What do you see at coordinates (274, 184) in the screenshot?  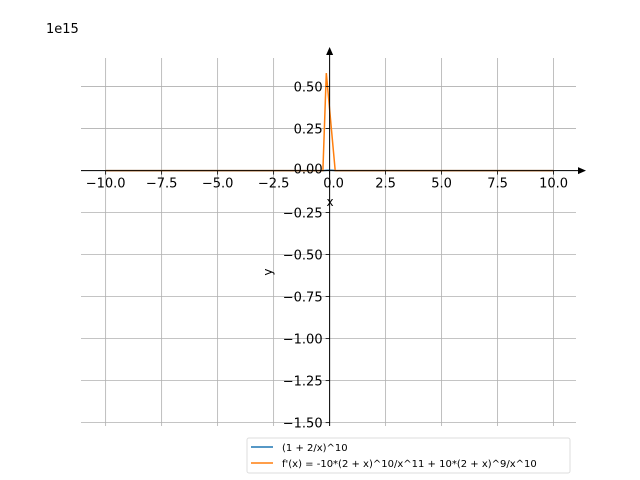 I see `x-tick-label: −2.5` at bounding box center [274, 184].